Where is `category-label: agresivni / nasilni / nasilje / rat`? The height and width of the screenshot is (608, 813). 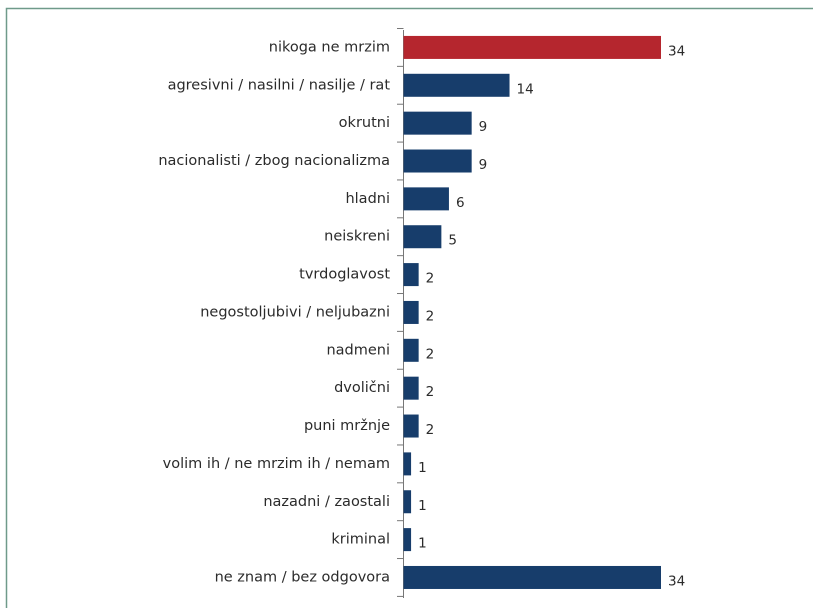 category-label: agresivni / nasilni / nasilje / rat is located at coordinates (279, 85).